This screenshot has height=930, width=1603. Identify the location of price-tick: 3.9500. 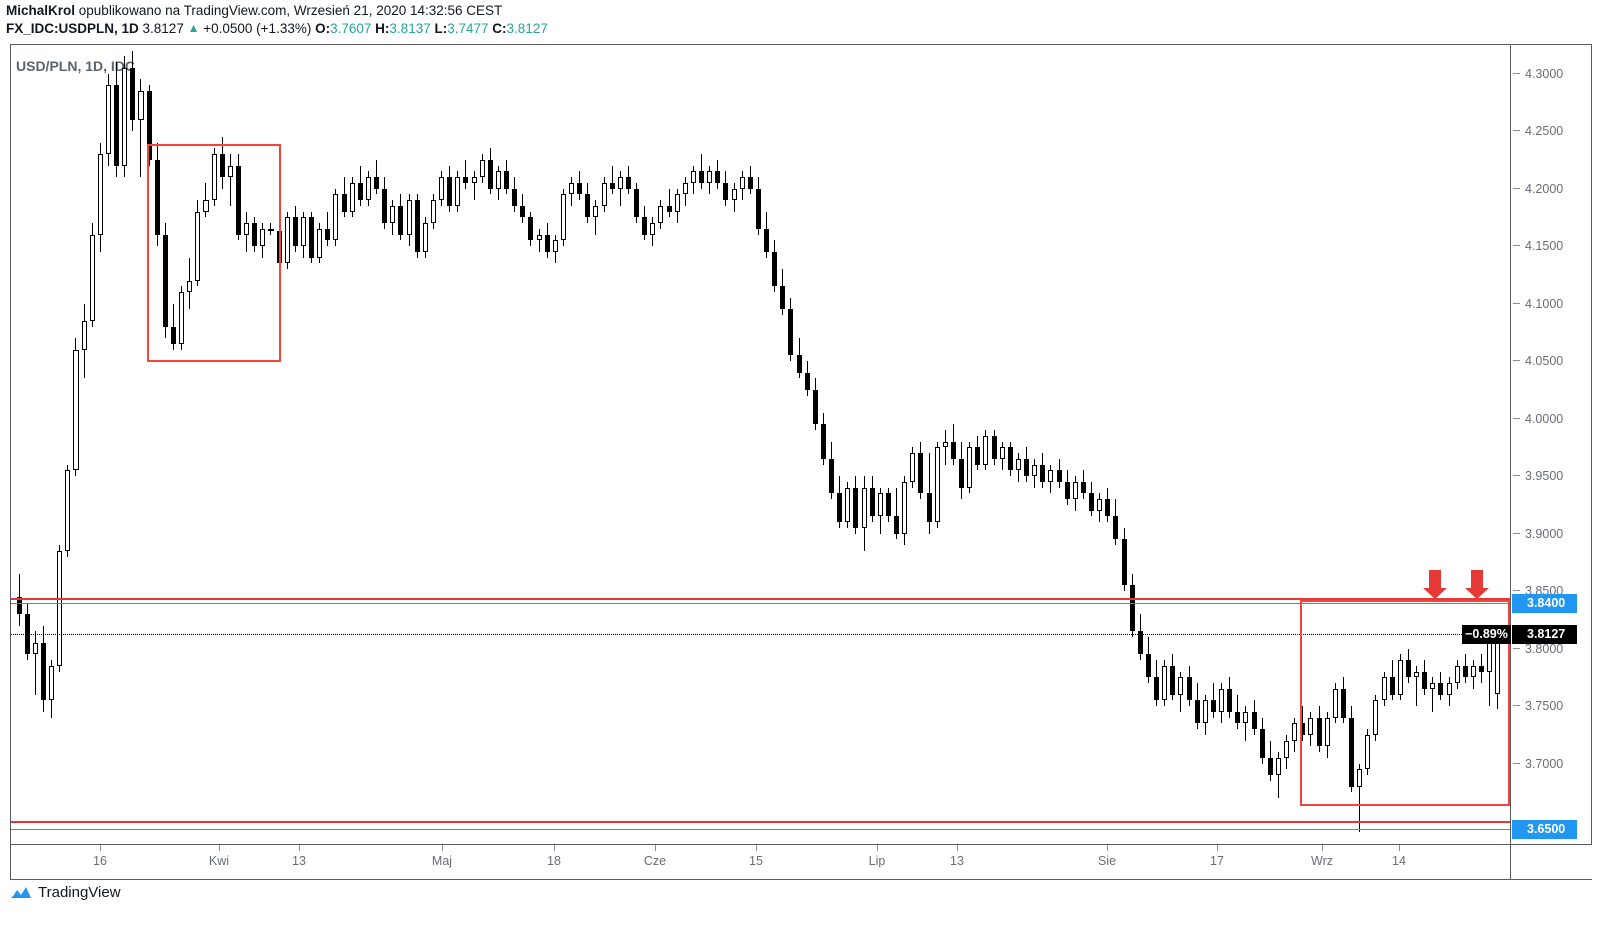
(1537, 476).